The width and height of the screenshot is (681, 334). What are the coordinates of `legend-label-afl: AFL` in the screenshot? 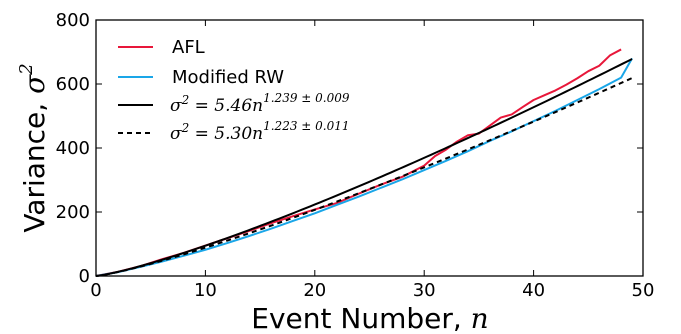 It's located at (188, 47).